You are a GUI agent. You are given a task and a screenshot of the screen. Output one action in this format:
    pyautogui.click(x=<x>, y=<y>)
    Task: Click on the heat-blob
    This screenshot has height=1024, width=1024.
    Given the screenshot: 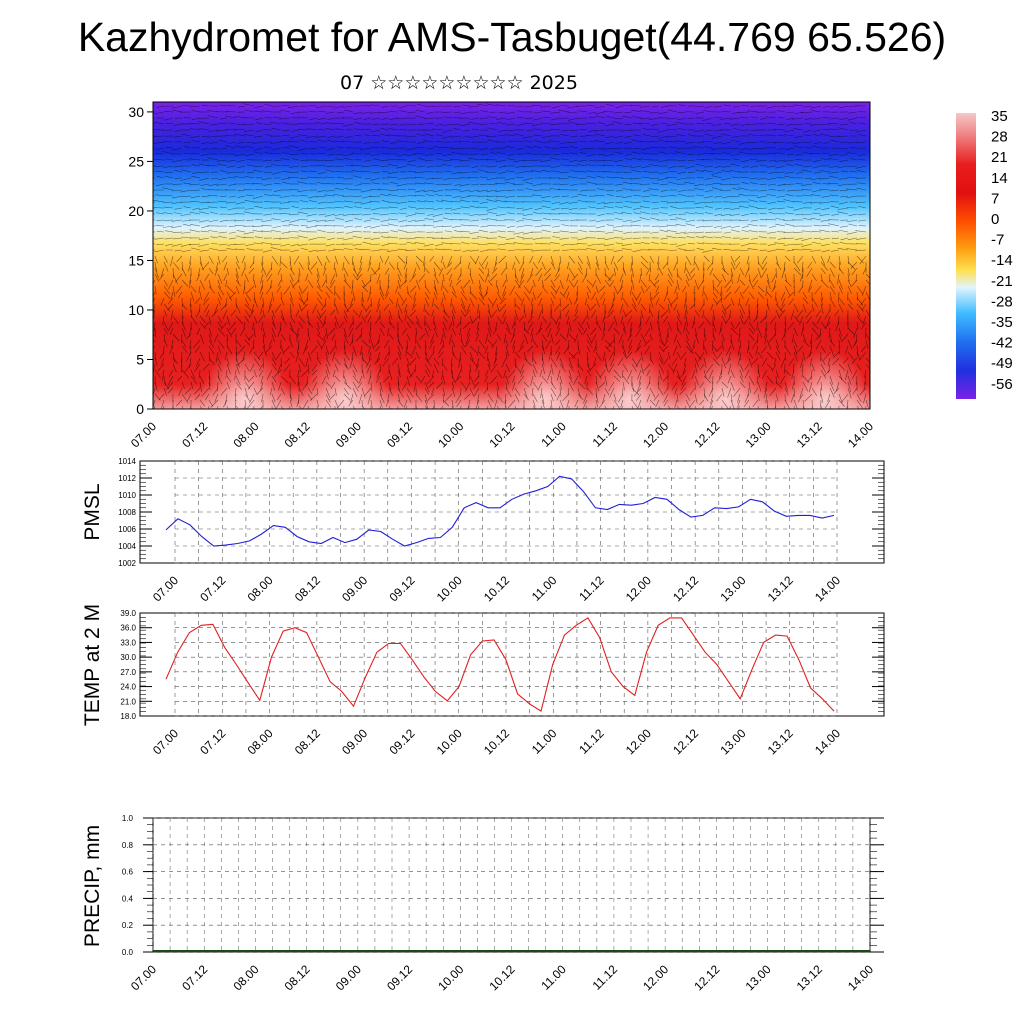 What is the action you would take?
    pyautogui.click(x=630, y=379)
    